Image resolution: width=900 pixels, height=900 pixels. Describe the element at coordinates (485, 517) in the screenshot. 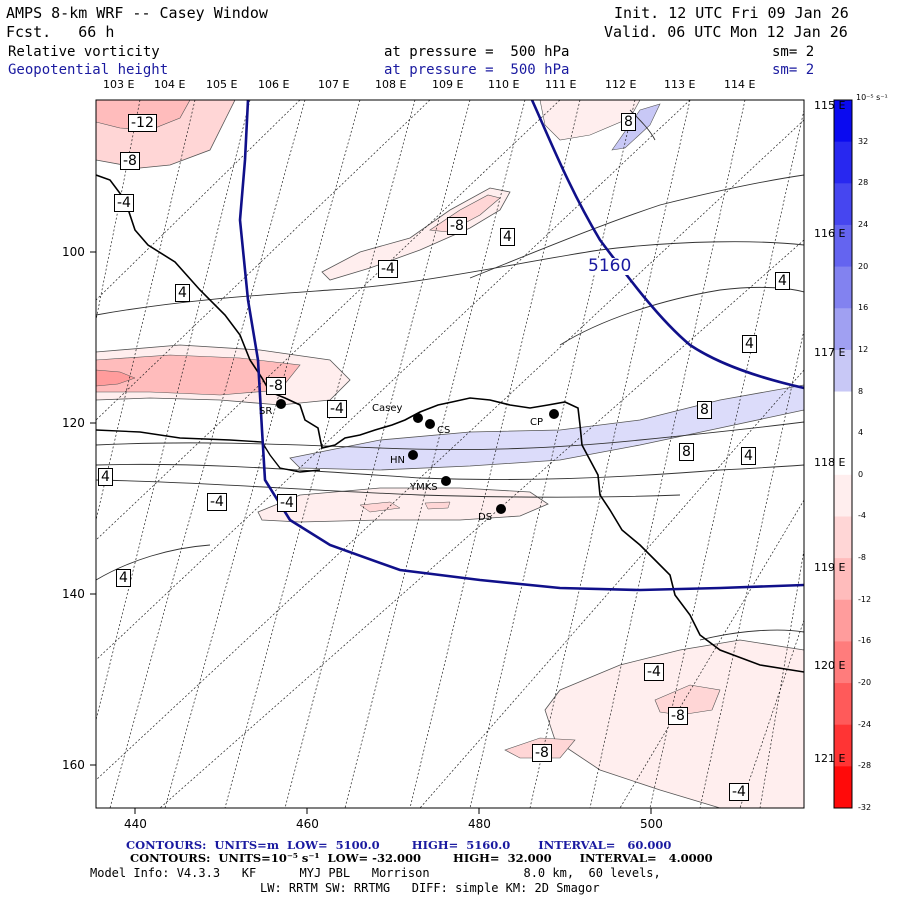

I see `station-label: DS` at that location.